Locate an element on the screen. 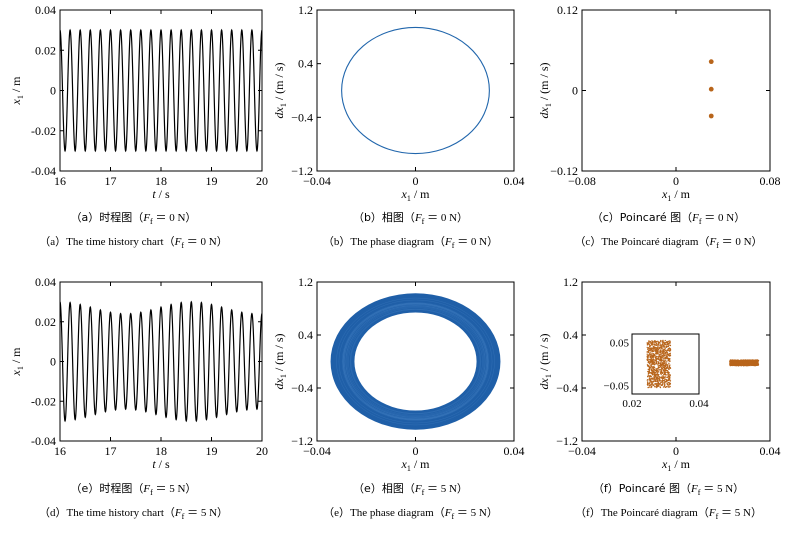 The width and height of the screenshot is (802, 535). y-axis-label-var: dx is located at coordinates (544, 384).